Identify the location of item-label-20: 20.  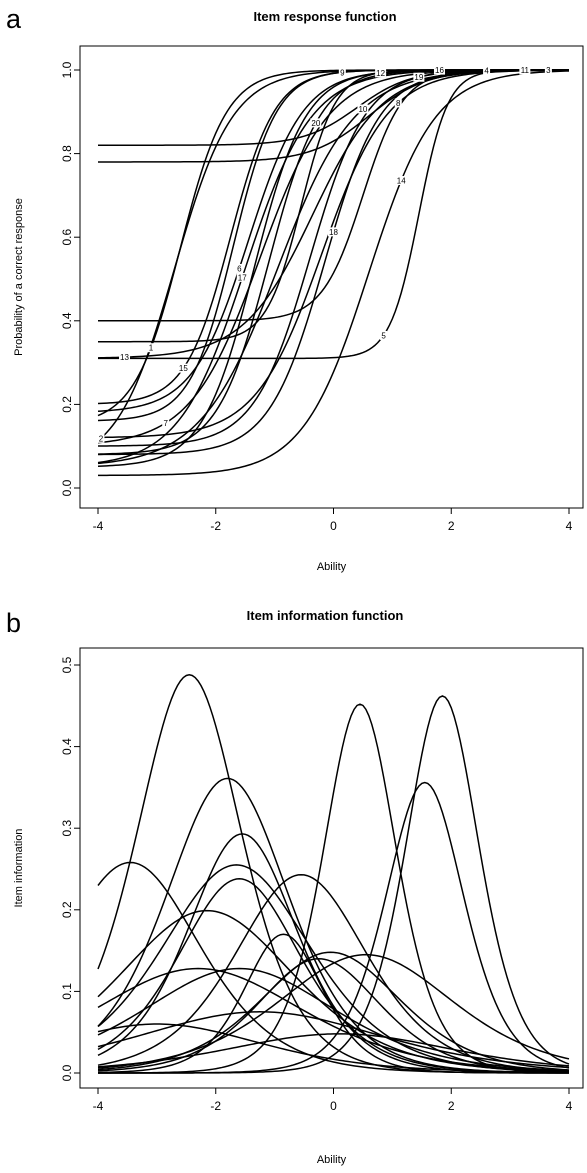
(315, 123).